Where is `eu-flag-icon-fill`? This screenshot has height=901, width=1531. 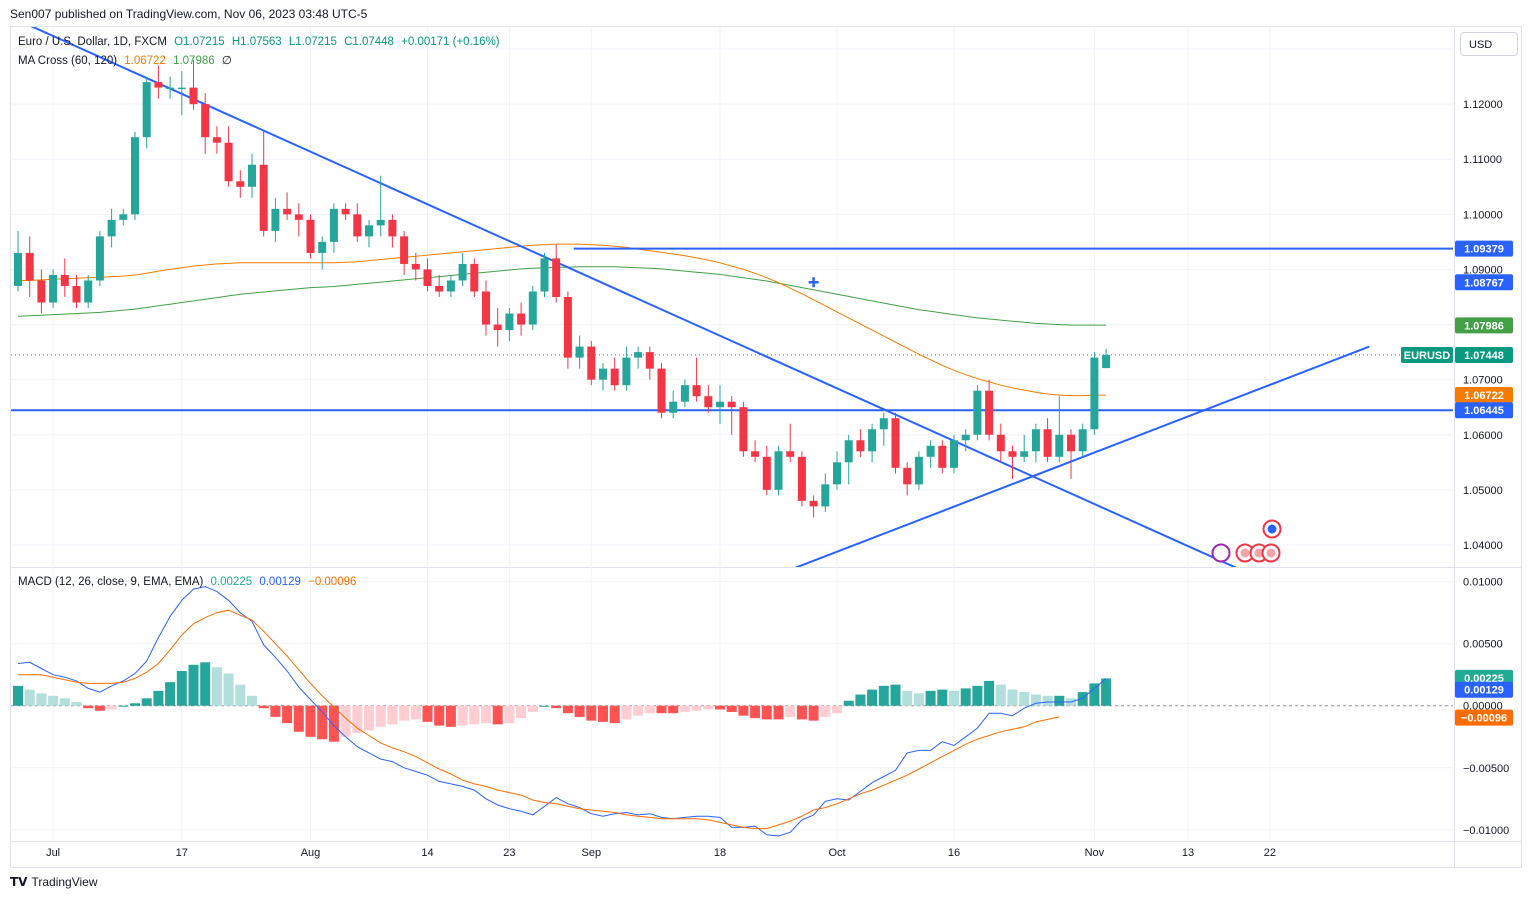
eu-flag-icon-fill is located at coordinates (1272, 529).